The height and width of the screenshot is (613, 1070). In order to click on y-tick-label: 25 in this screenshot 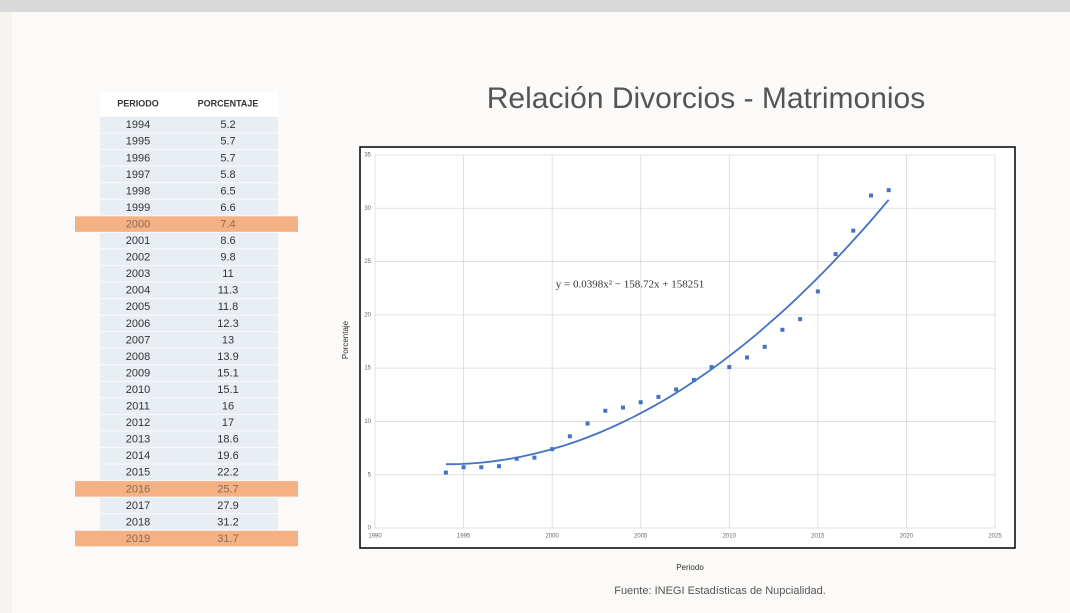, I will do `click(367, 262)`.